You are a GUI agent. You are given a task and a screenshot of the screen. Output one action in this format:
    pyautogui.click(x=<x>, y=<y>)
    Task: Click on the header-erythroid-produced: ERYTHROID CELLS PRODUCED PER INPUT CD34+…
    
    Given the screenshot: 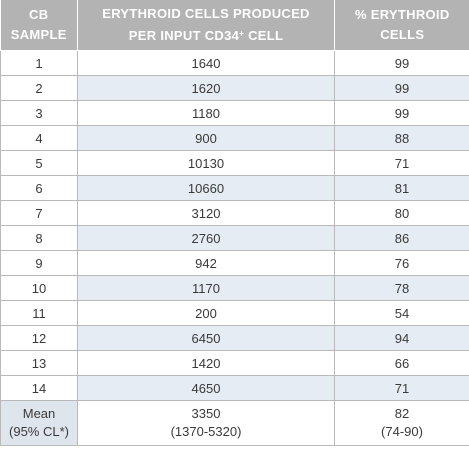 What is the action you would take?
    pyautogui.click(x=206, y=25)
    